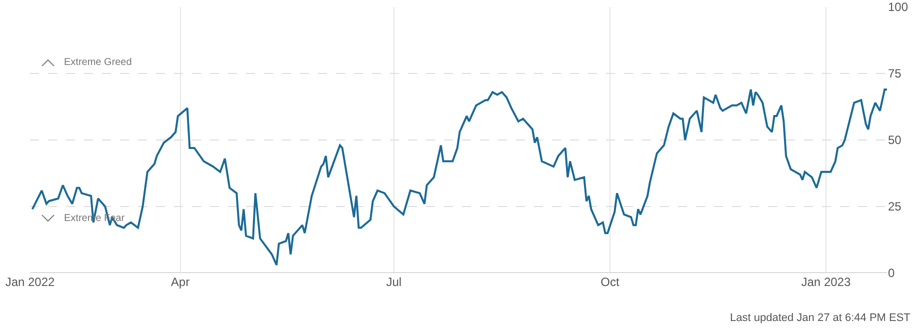 The width and height of the screenshot is (920, 332). What do you see at coordinates (891, 273) in the screenshot?
I see `y-tick-label: 0` at bounding box center [891, 273].